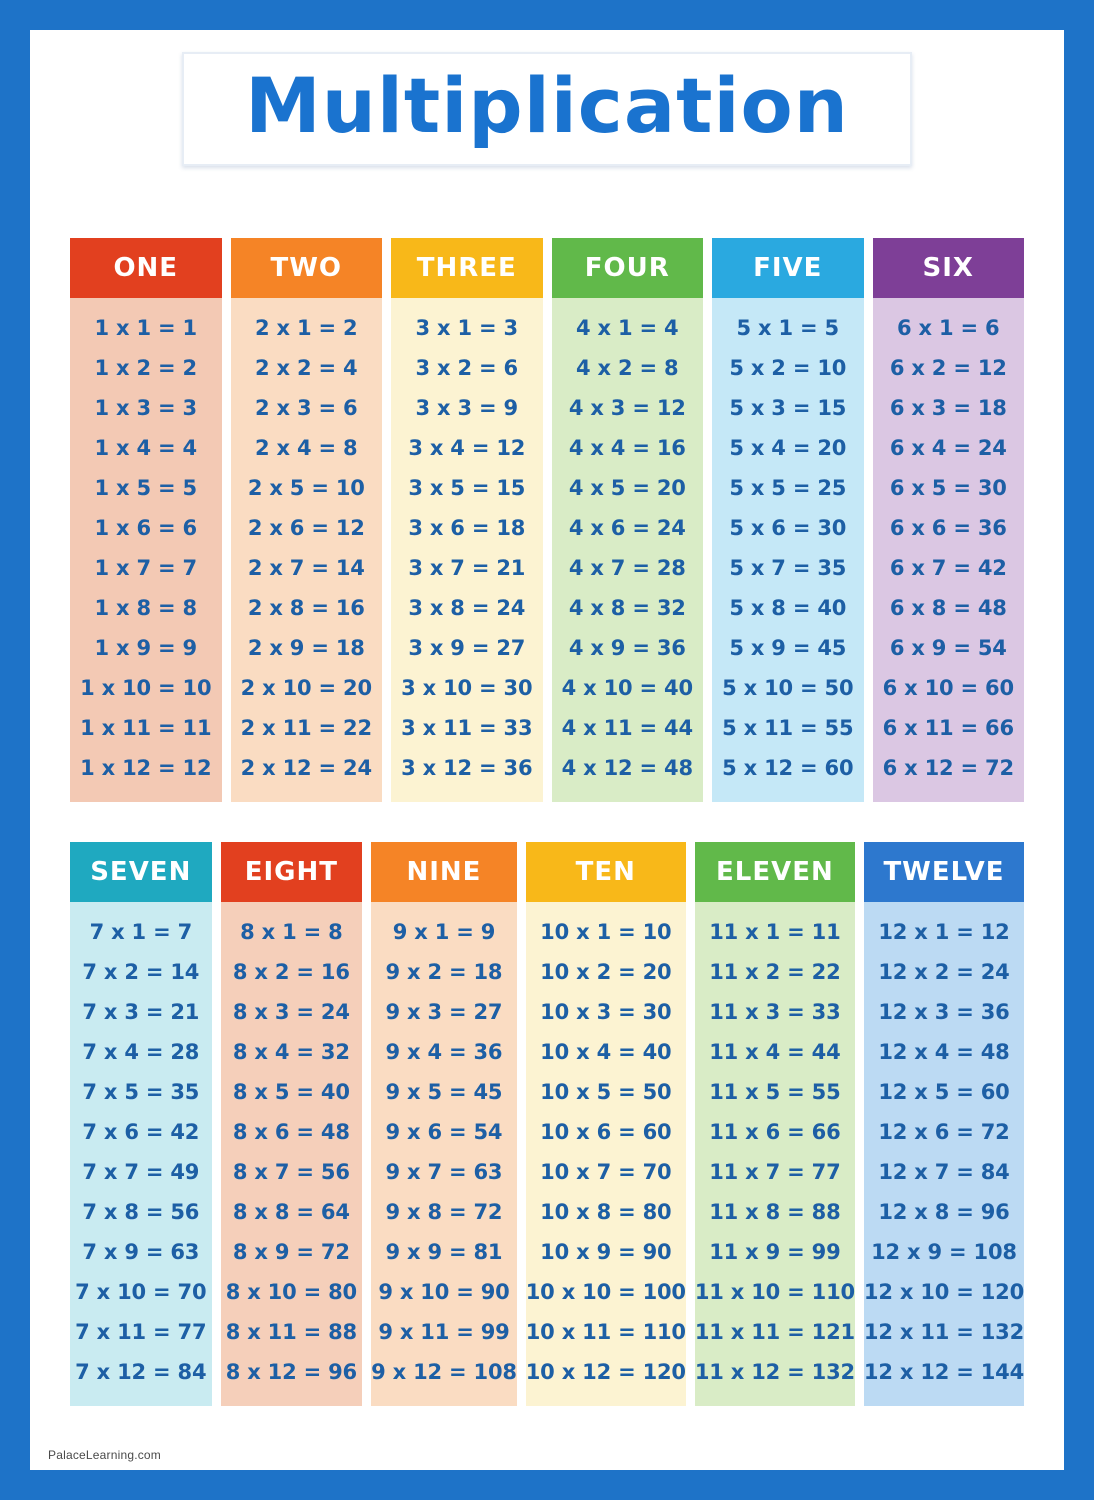 Image resolution: width=1094 pixels, height=1500 pixels. I want to click on fact-row: 6 x 1 = 6, so click(948, 328).